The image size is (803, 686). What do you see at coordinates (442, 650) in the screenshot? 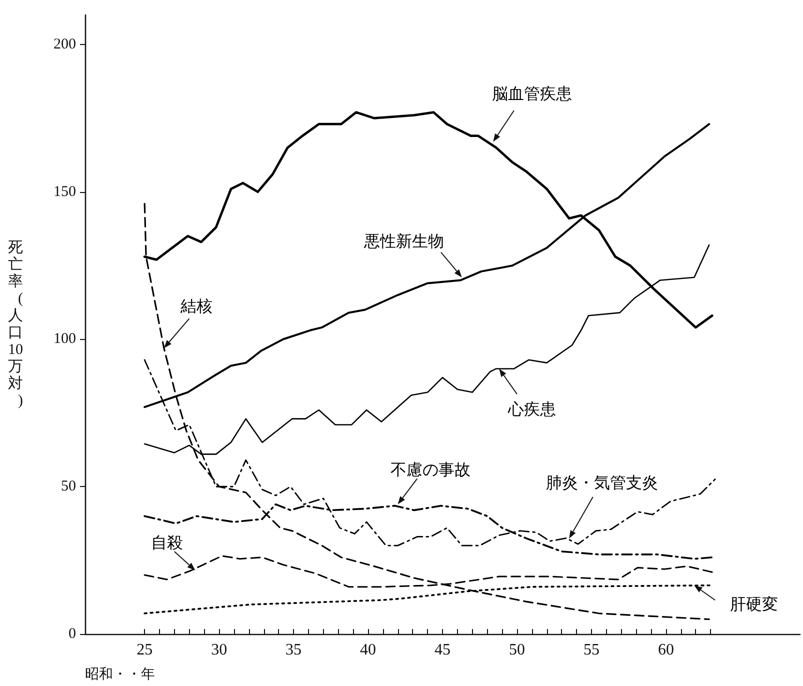
I see `x-tick-label: 45` at bounding box center [442, 650].